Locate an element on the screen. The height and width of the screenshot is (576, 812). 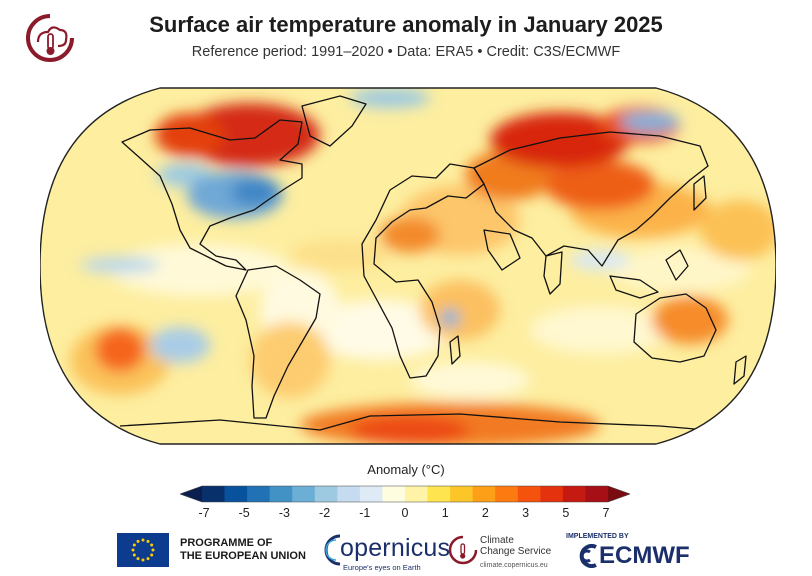
colorbar-tick-label: 0 is located at coordinates (405, 513).